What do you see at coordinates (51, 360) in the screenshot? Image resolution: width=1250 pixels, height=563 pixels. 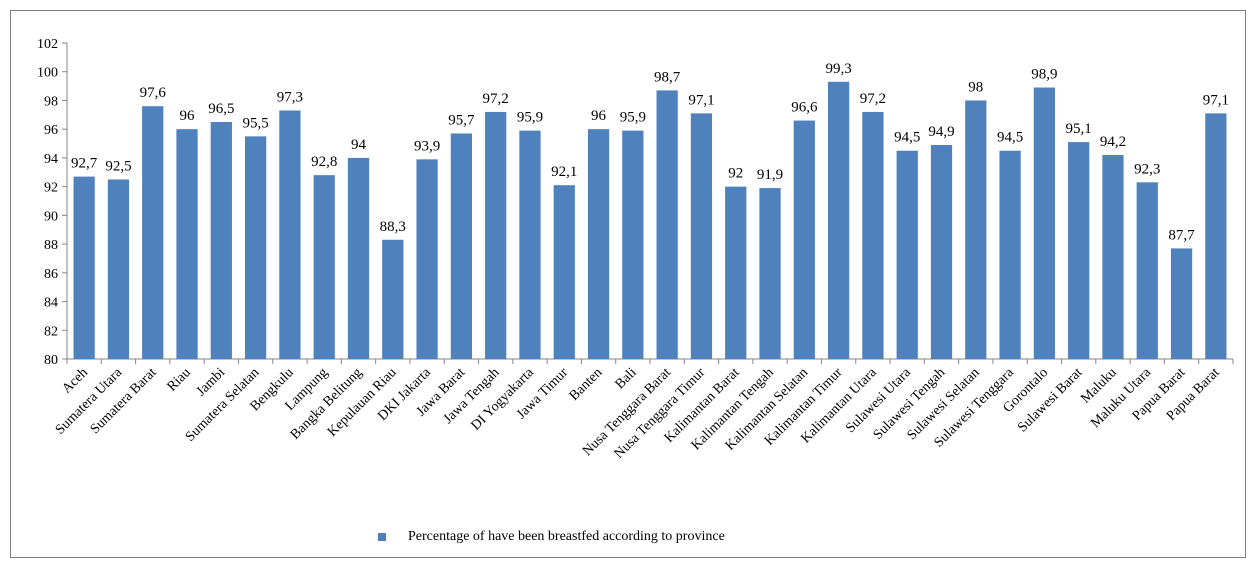 I see `y-tick-label: 80` at bounding box center [51, 360].